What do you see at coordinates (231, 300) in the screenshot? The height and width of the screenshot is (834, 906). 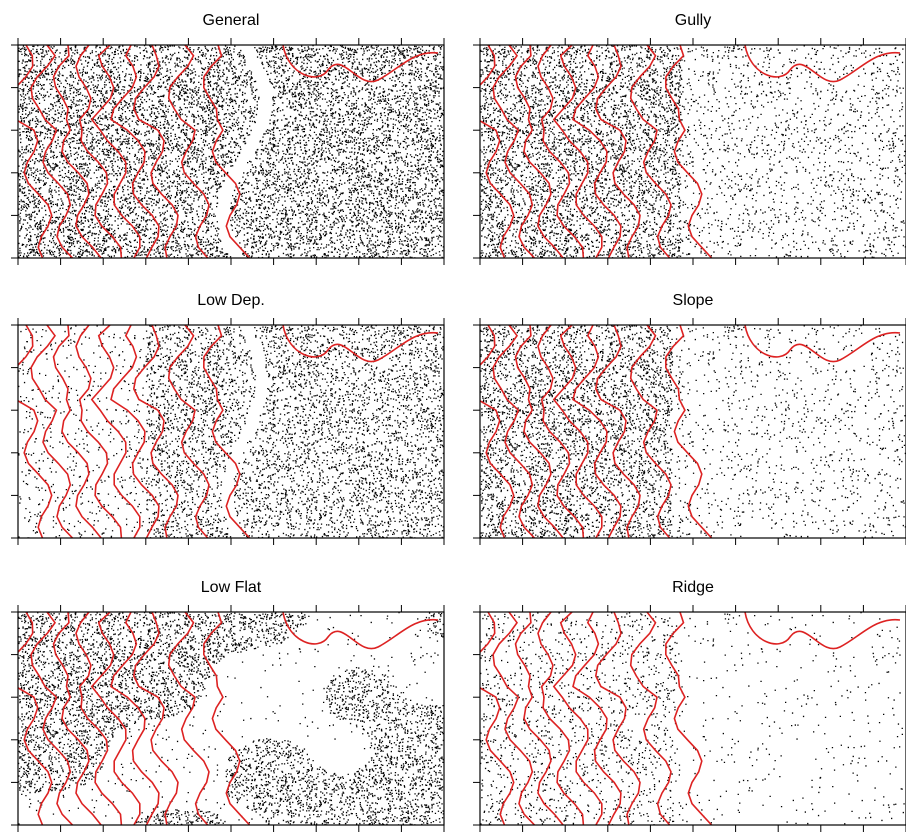 I see `panel-title: Low Dep.` at bounding box center [231, 300].